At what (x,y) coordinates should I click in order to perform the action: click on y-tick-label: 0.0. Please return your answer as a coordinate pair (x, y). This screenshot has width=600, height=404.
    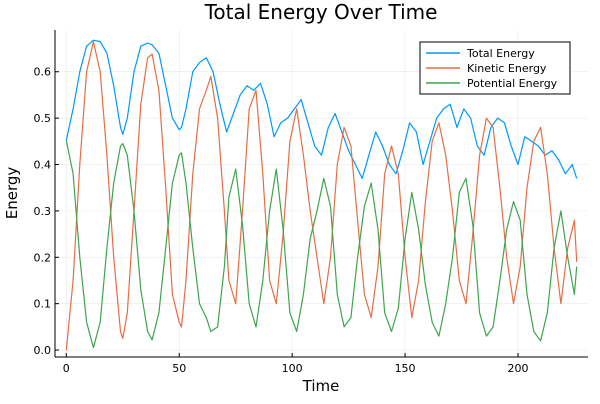
    Looking at the image, I should click on (43, 350).